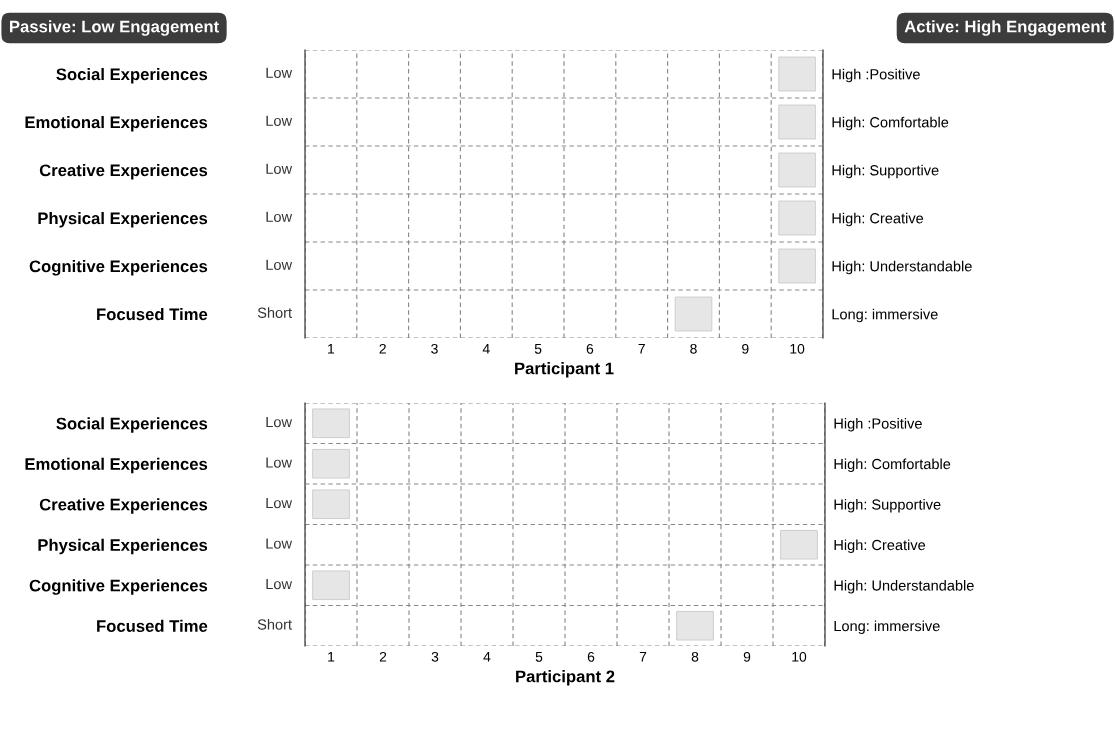  Describe the element at coordinates (114, 28) in the screenshot. I see `text: Passive: Low Engagement` at that location.